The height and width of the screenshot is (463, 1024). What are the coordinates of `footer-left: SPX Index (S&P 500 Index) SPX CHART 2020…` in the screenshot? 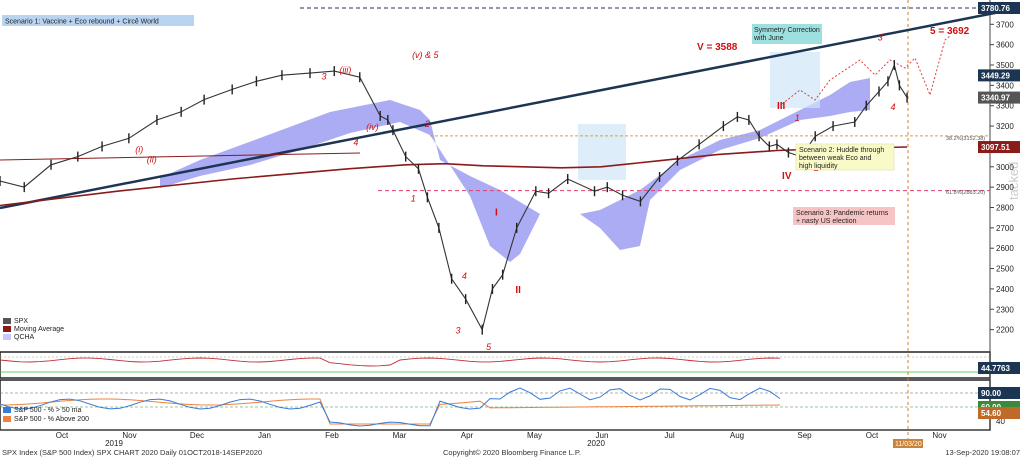 It's located at (132, 452).